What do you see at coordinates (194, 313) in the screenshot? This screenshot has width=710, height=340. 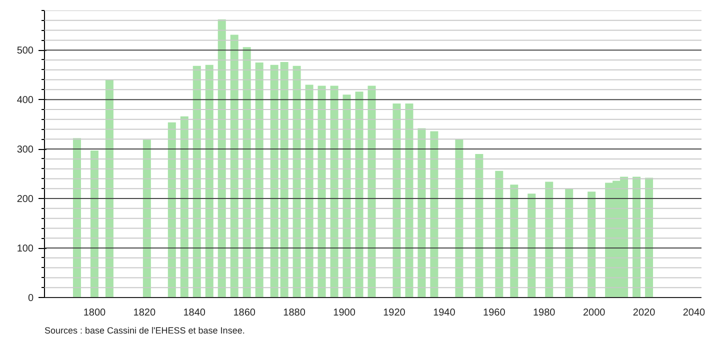 I see `x-tick-label: 1840` at bounding box center [194, 313].